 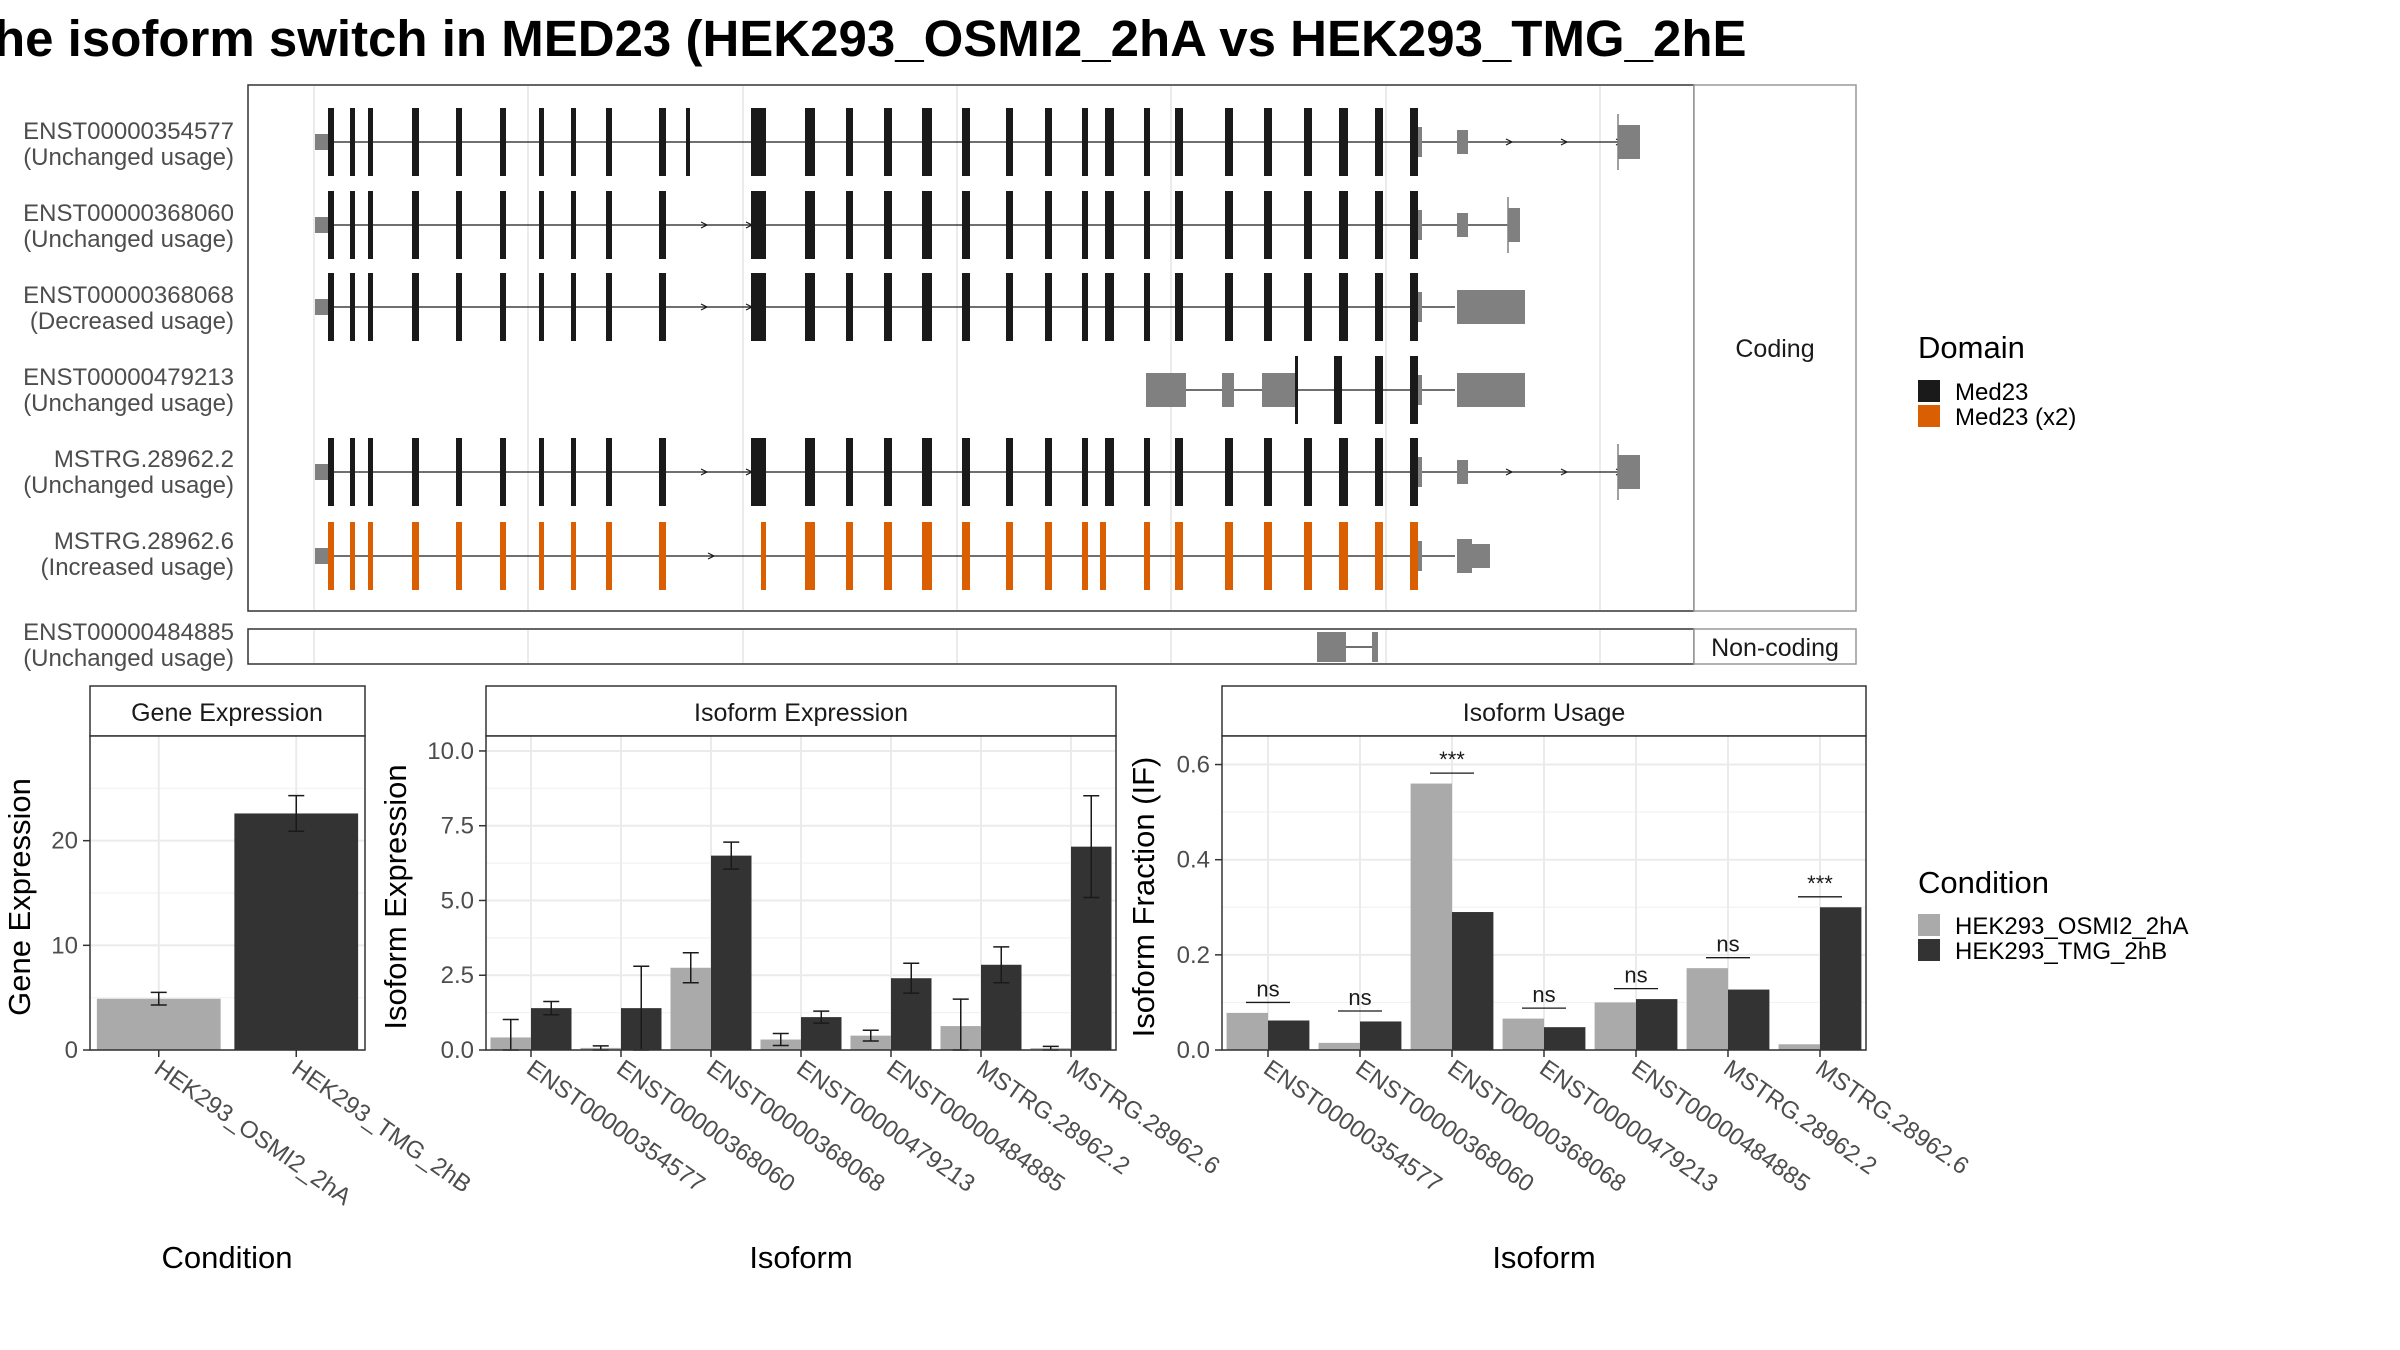 I want to click on y-axis-title: Gene Expression, so click(x=19, y=897).